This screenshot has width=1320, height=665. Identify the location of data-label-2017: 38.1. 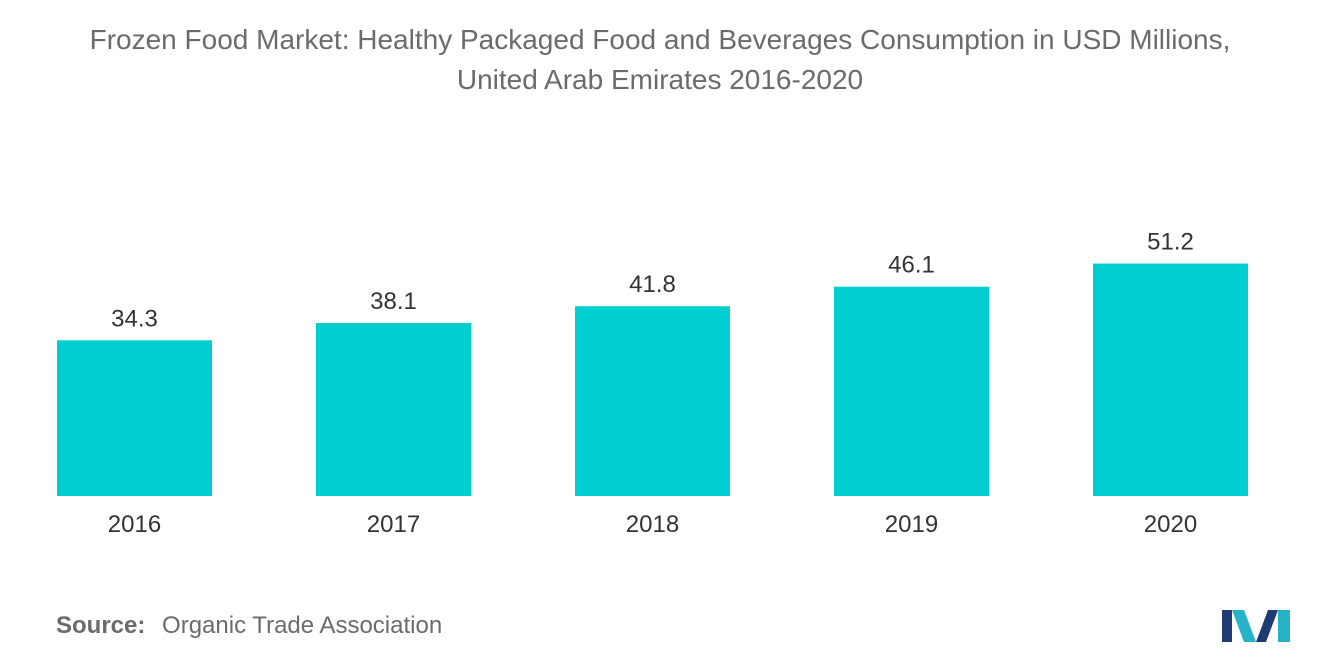
(393, 301).